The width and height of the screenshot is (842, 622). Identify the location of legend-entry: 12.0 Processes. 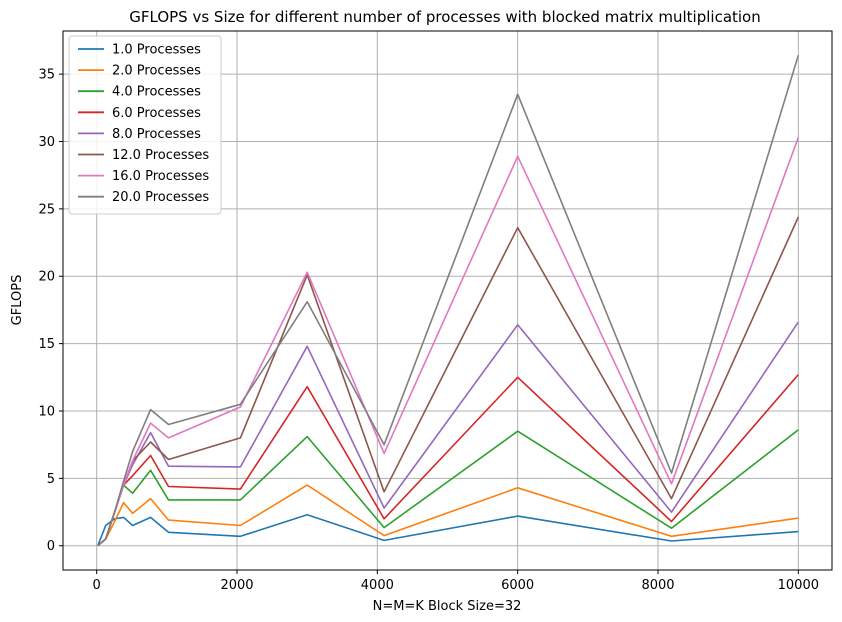
(160, 155).